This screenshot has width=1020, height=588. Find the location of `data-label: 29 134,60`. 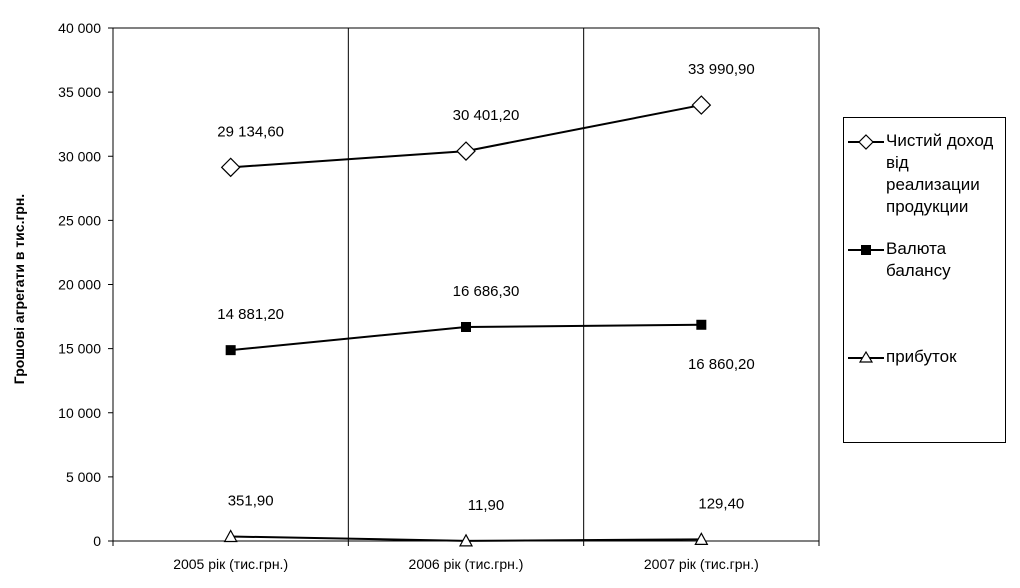

data-label: 29 134,60 is located at coordinates (250, 131).